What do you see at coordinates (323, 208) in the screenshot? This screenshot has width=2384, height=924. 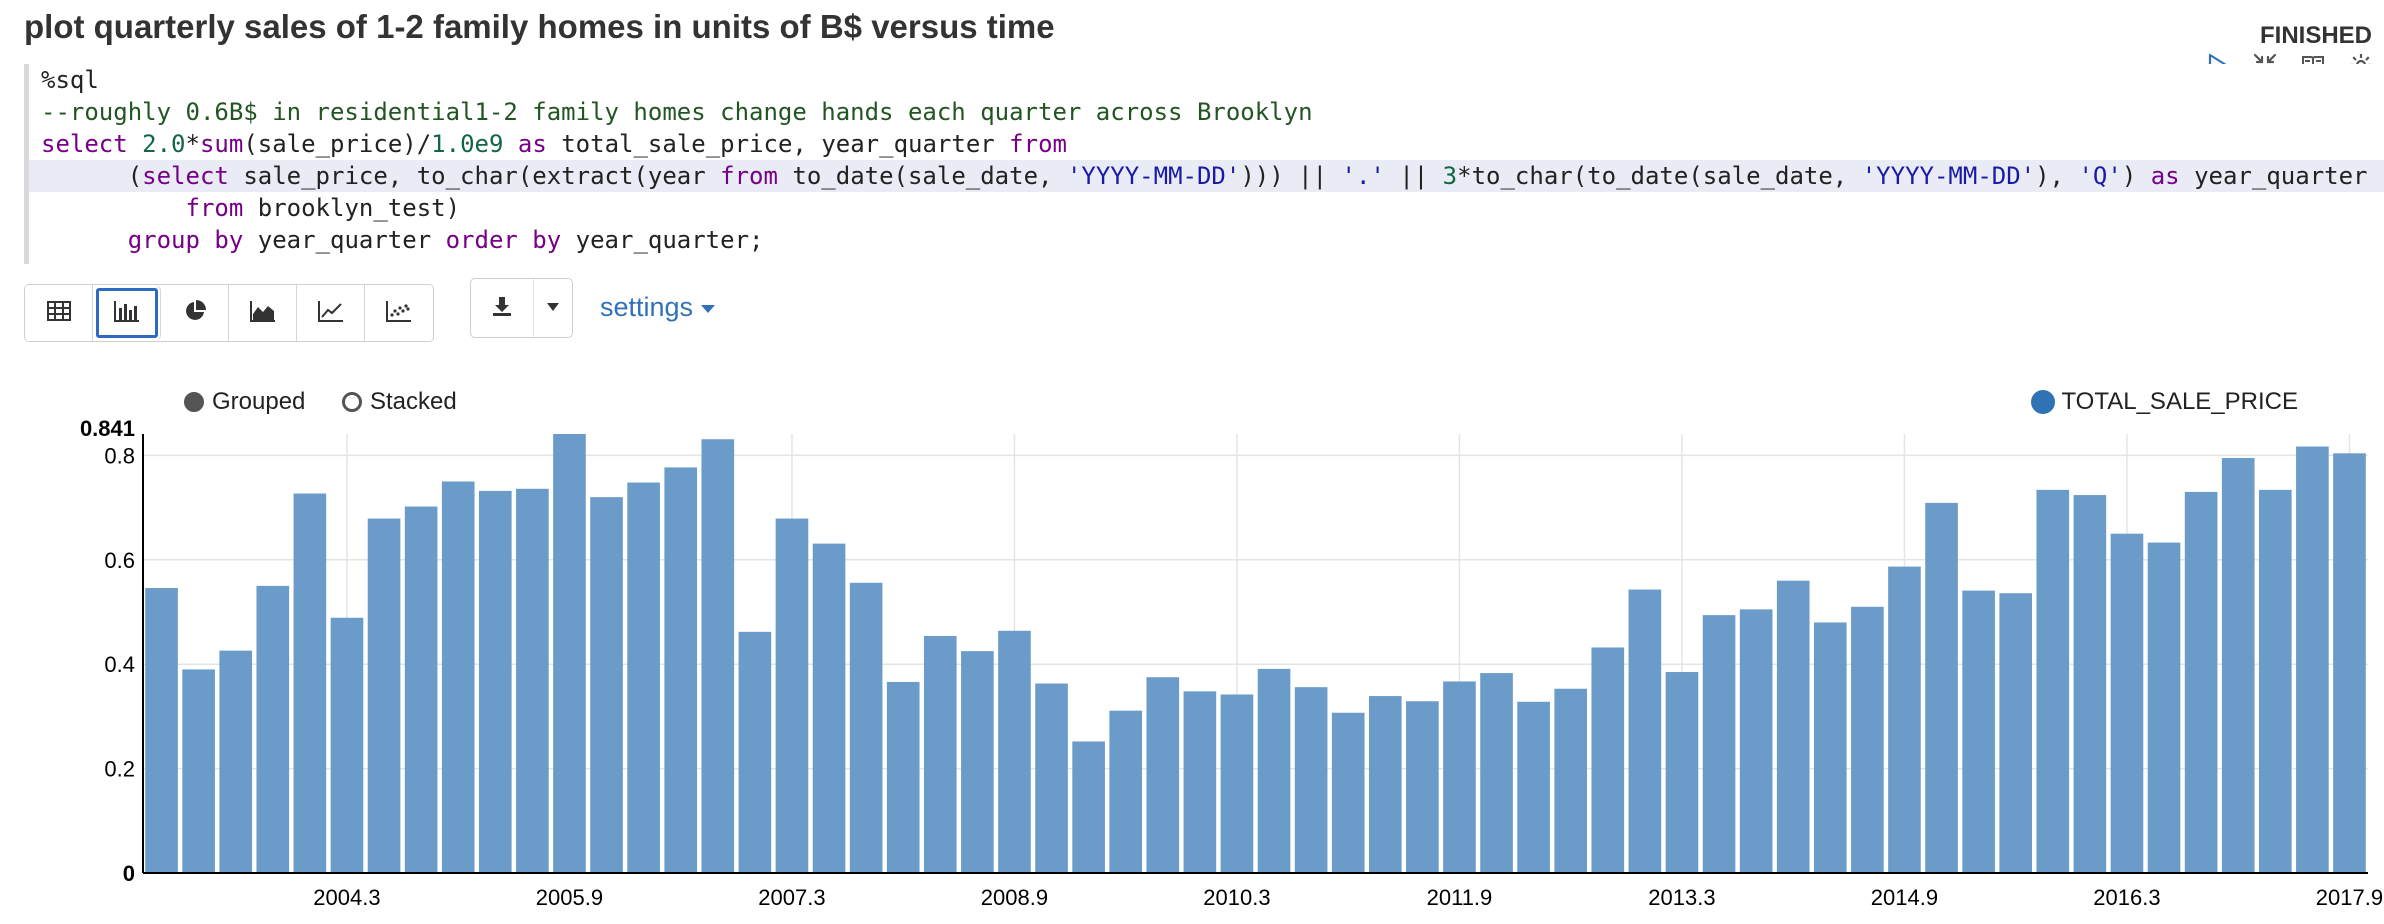 I see `code-line-5: from brooklyn_test)` at bounding box center [323, 208].